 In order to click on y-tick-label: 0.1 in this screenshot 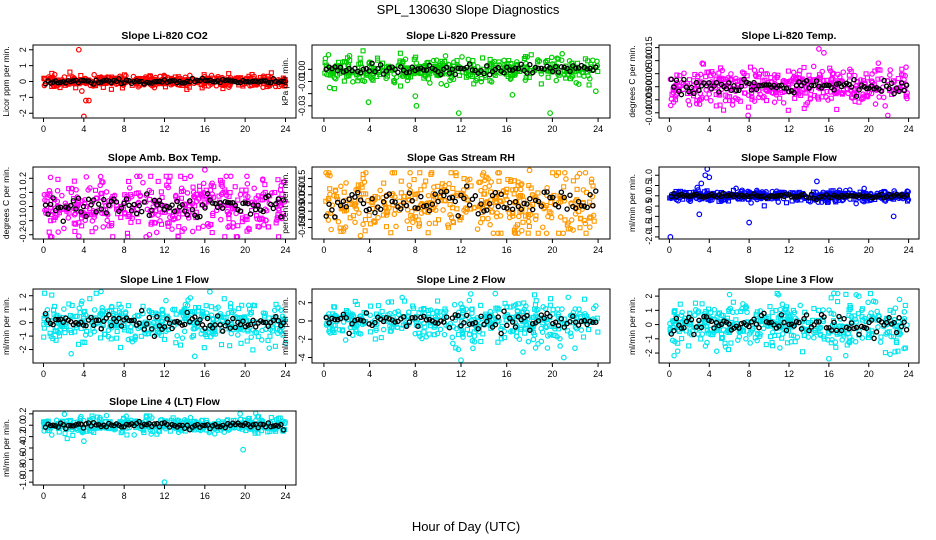, I will do `click(23, 192)`.